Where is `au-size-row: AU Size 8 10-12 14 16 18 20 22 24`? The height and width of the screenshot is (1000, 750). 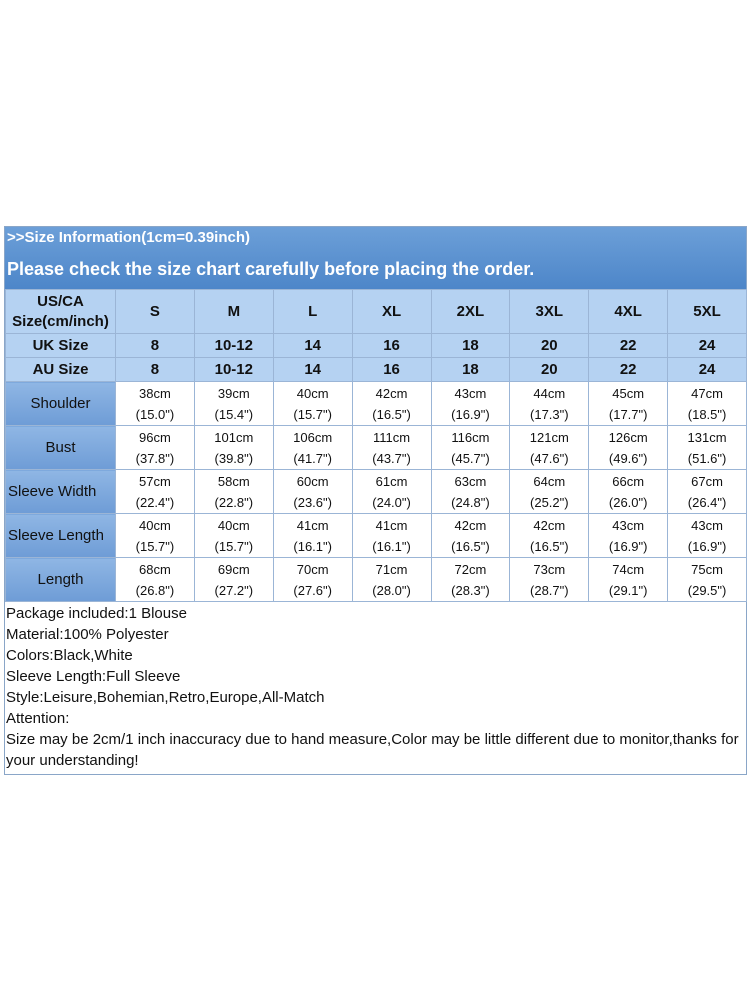
au-size-row: AU Size 8 10-12 14 16 18 20 22 24 is located at coordinates (376, 369).